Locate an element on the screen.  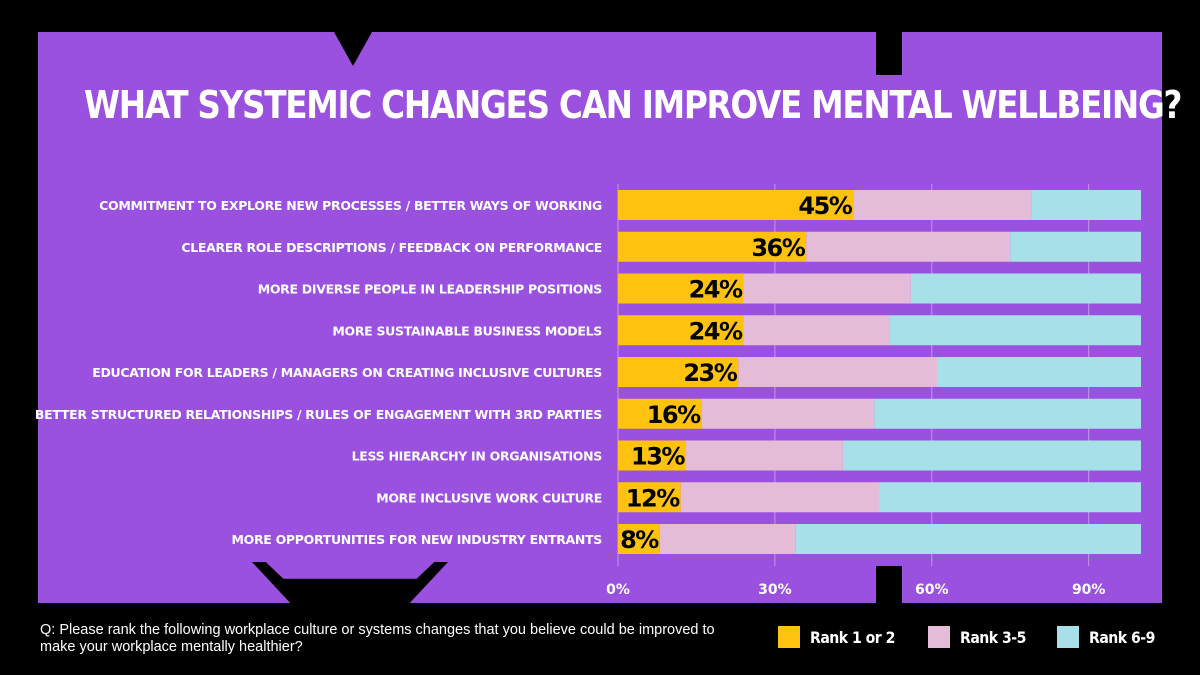
legend-item-1: Rank 1 or 2 is located at coordinates (842, 637).